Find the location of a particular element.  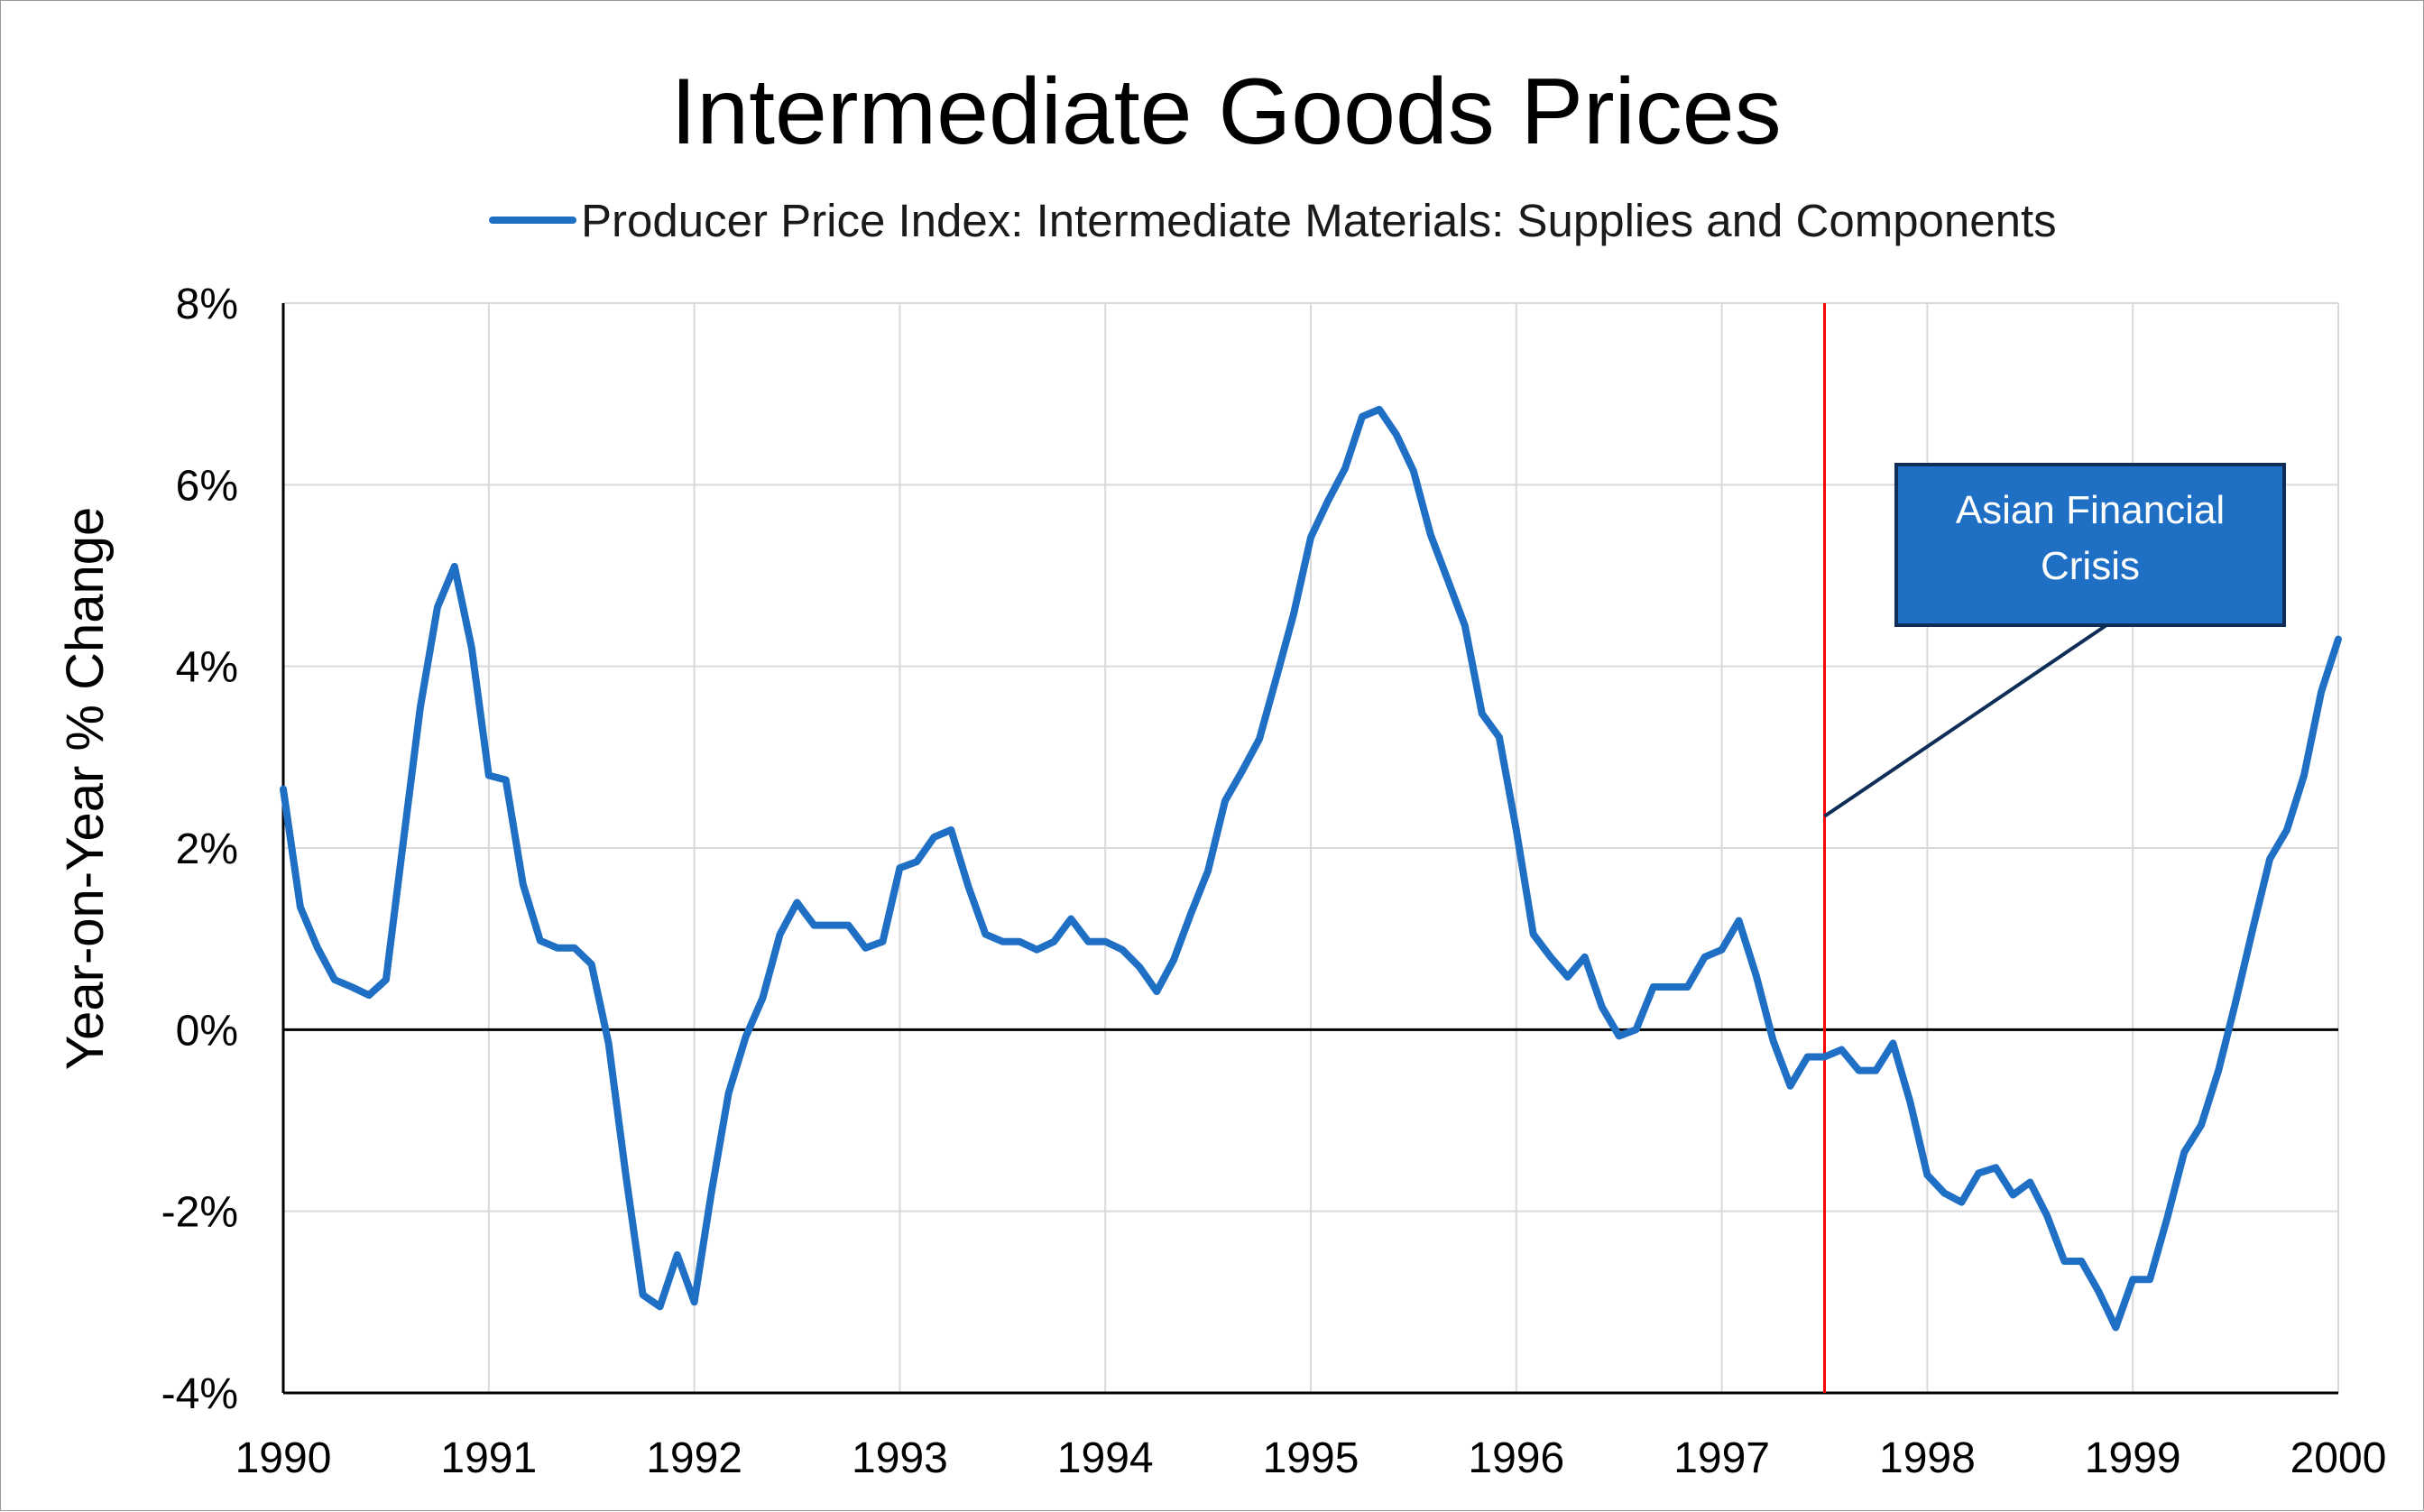

y-tick-label: -4% is located at coordinates (199, 1394).